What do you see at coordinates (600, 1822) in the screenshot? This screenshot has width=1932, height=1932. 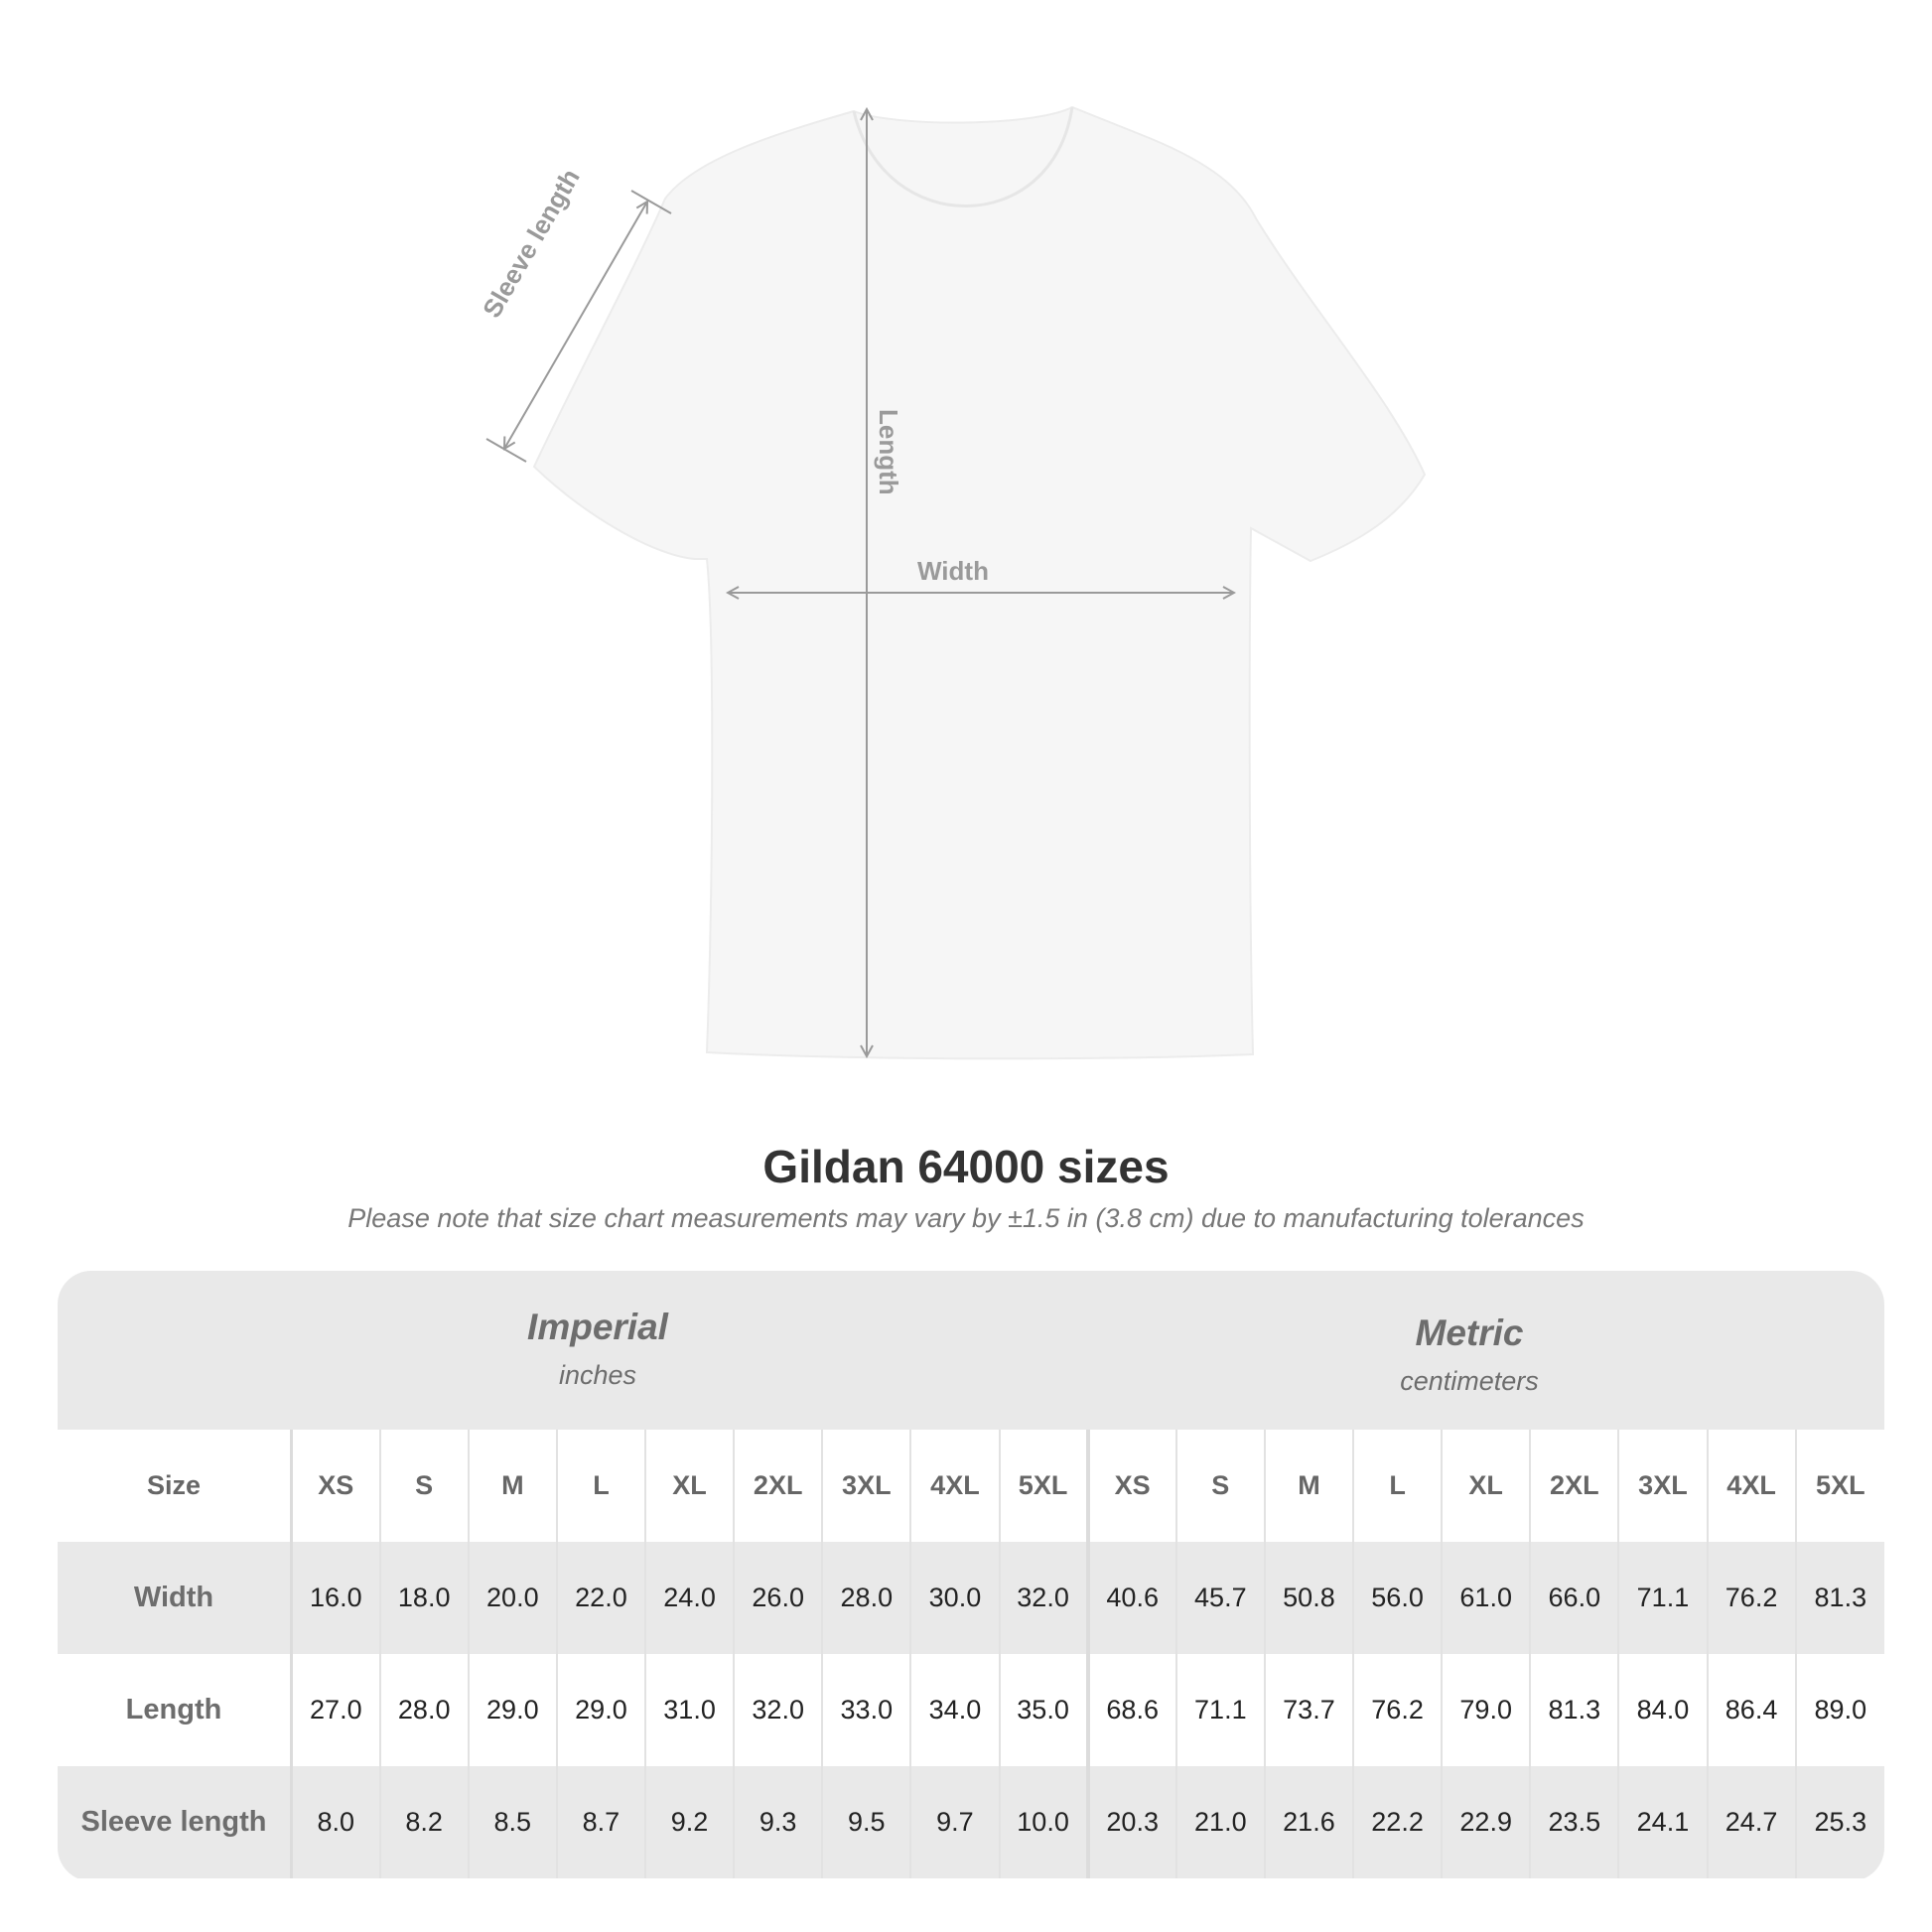 I see `imperial-value-cell: 8.7` at bounding box center [600, 1822].